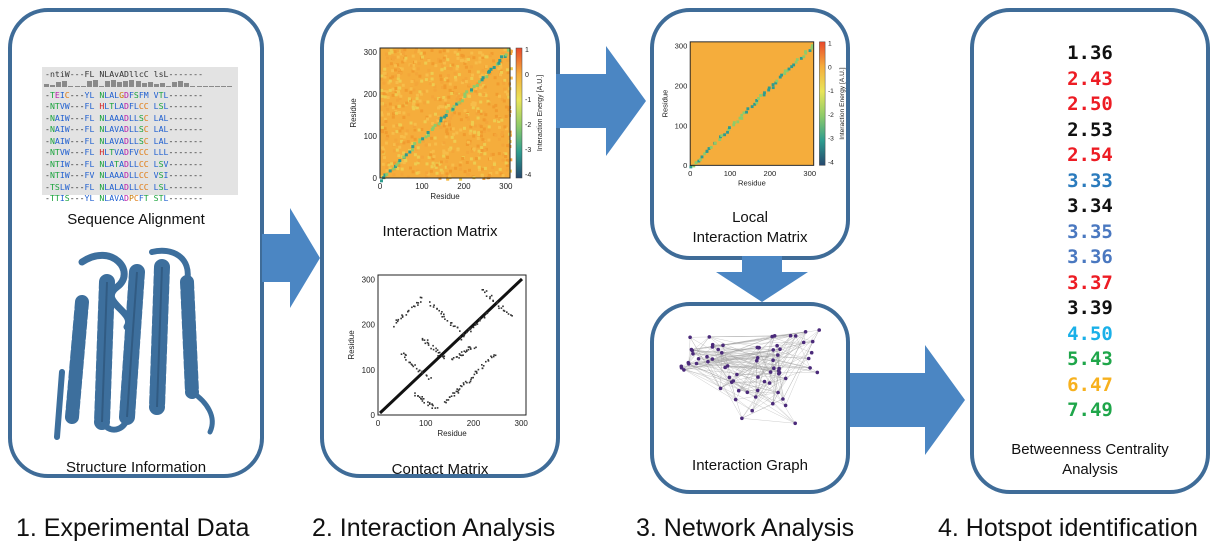  Describe the element at coordinates (831, 115) in the screenshot. I see `colorbar-tick-label: -2` at that location.